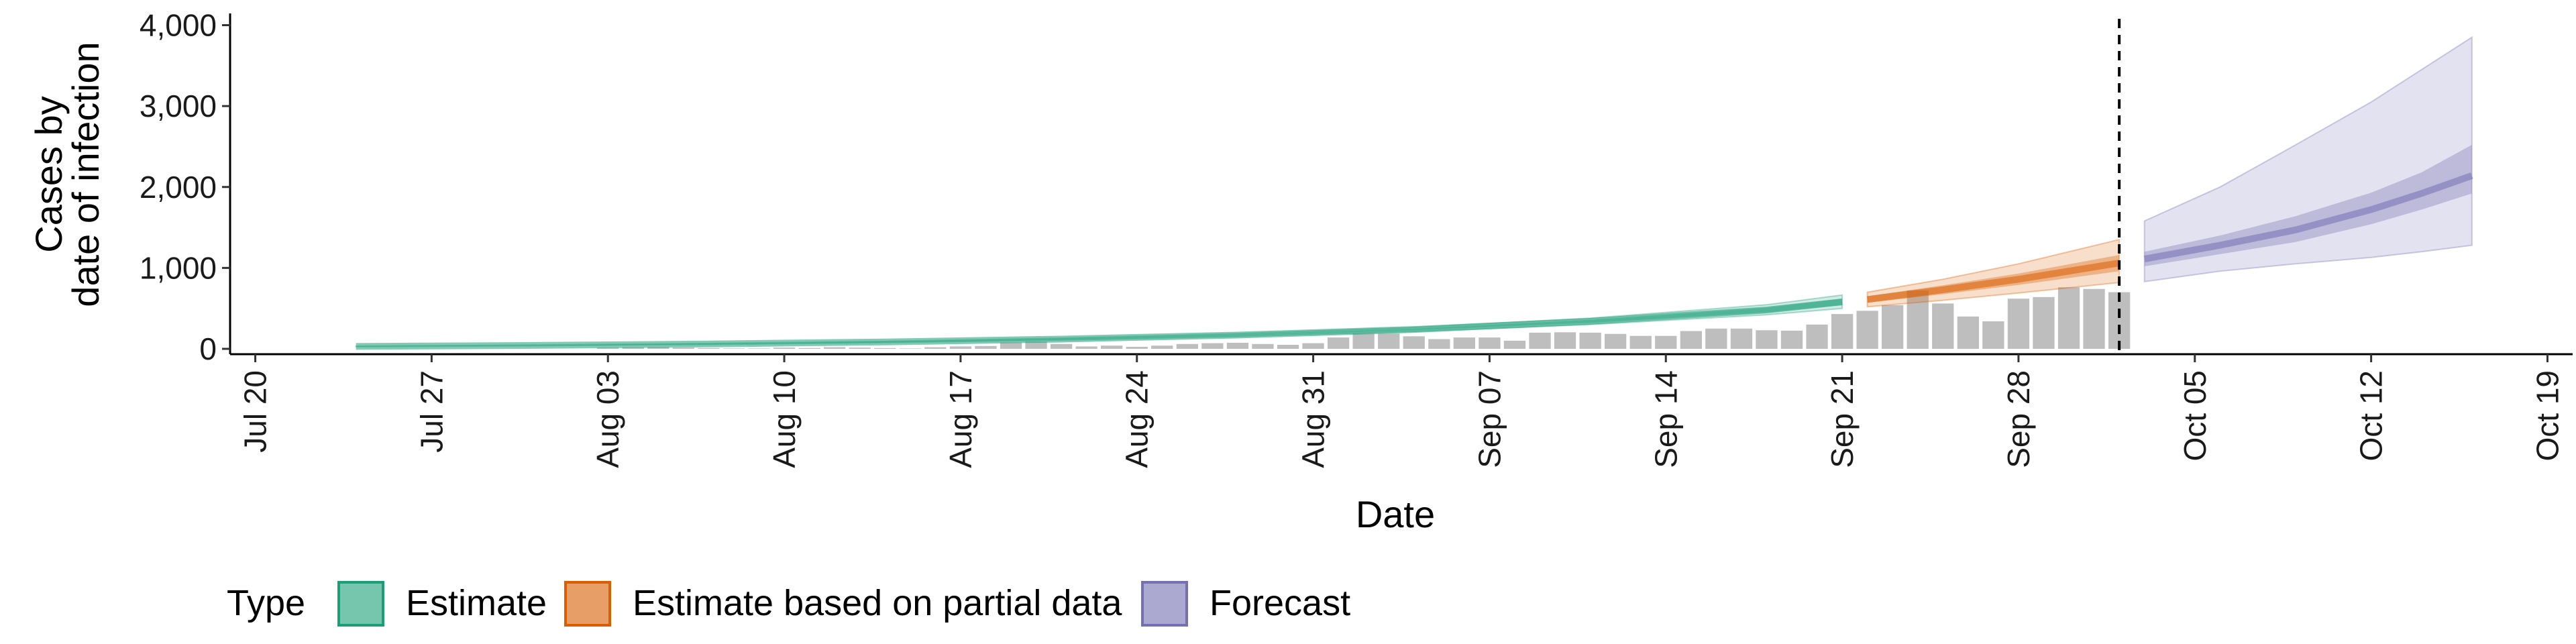 The image size is (2576, 644). Describe the element at coordinates (1489, 419) in the screenshot. I see `x-tick-label: Sep 07` at that location.